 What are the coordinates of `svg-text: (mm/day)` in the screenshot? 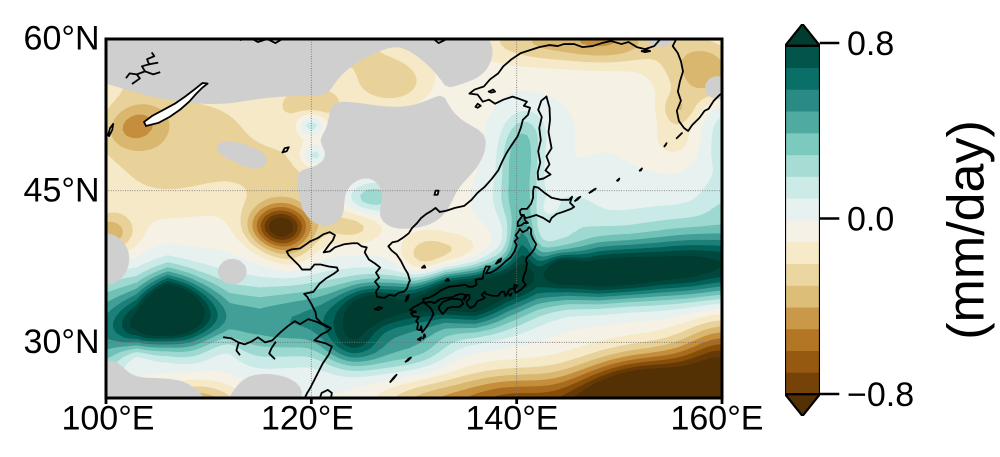 It's located at (966, 230).